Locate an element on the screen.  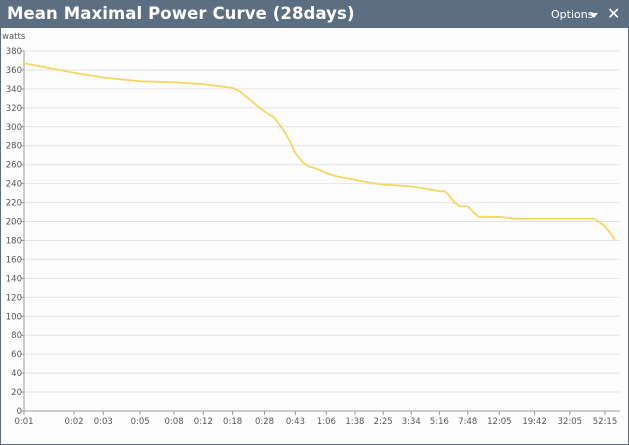
x-tick-label: 0:28 is located at coordinates (264, 422).